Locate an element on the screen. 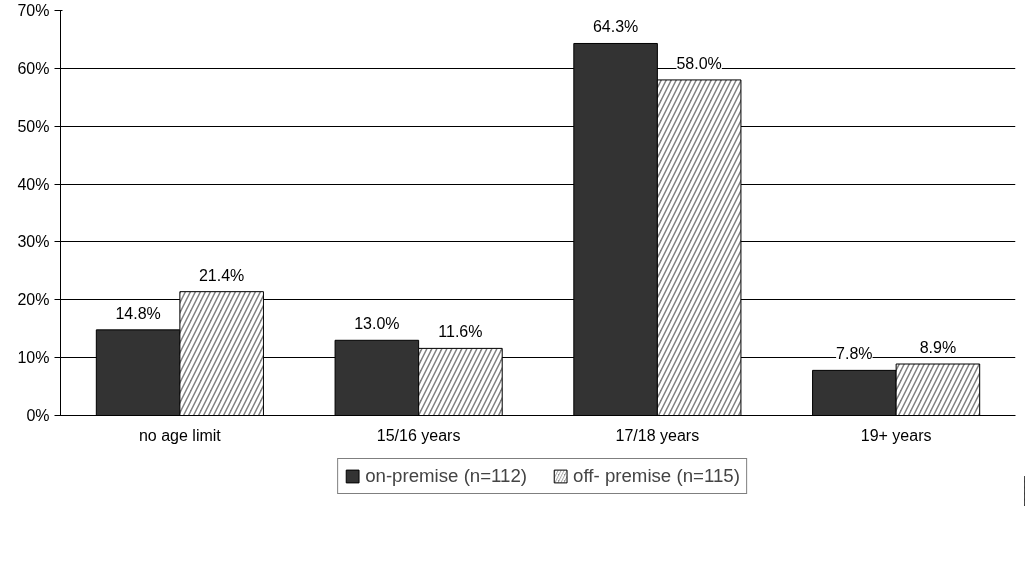 This screenshot has height=564, width=1033. y-tick-label: 60% is located at coordinates (33, 68).